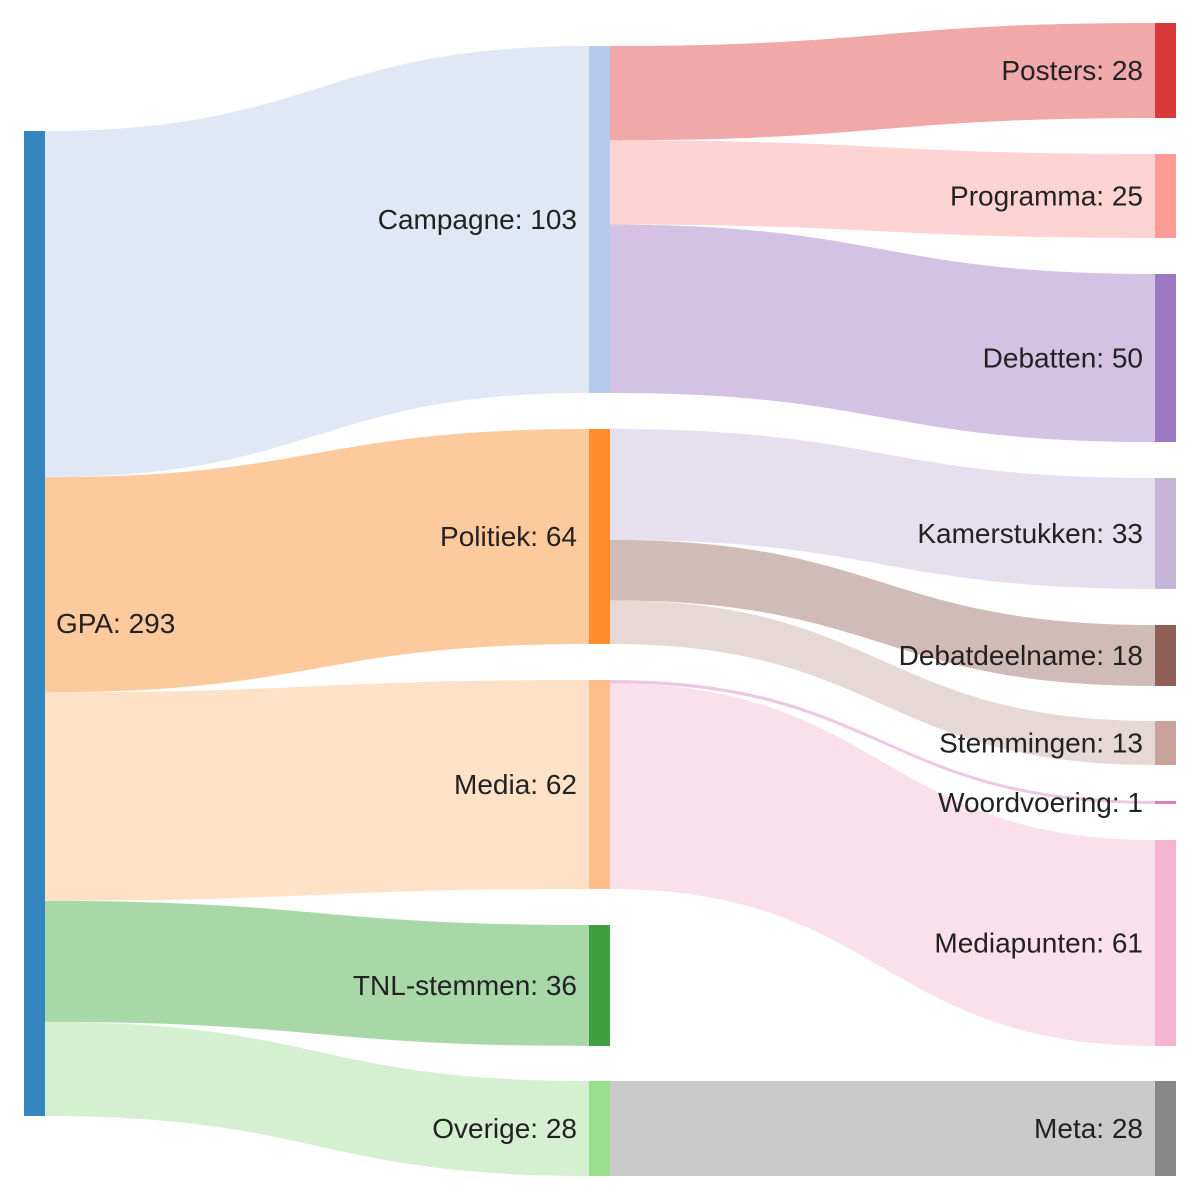 This screenshot has width=1200, height=1200. Describe the element at coordinates (504, 1128) in the screenshot. I see `node-label-overige: Overige: 28` at that location.